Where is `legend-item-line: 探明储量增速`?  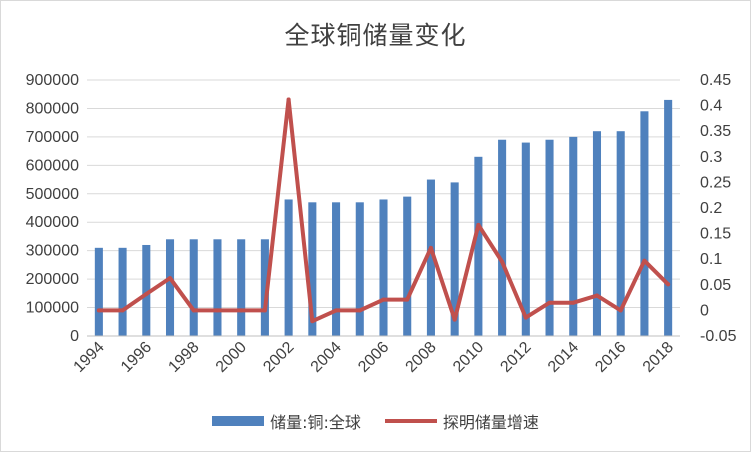 legend-item-line: 探明储量增速 is located at coordinates (461, 421).